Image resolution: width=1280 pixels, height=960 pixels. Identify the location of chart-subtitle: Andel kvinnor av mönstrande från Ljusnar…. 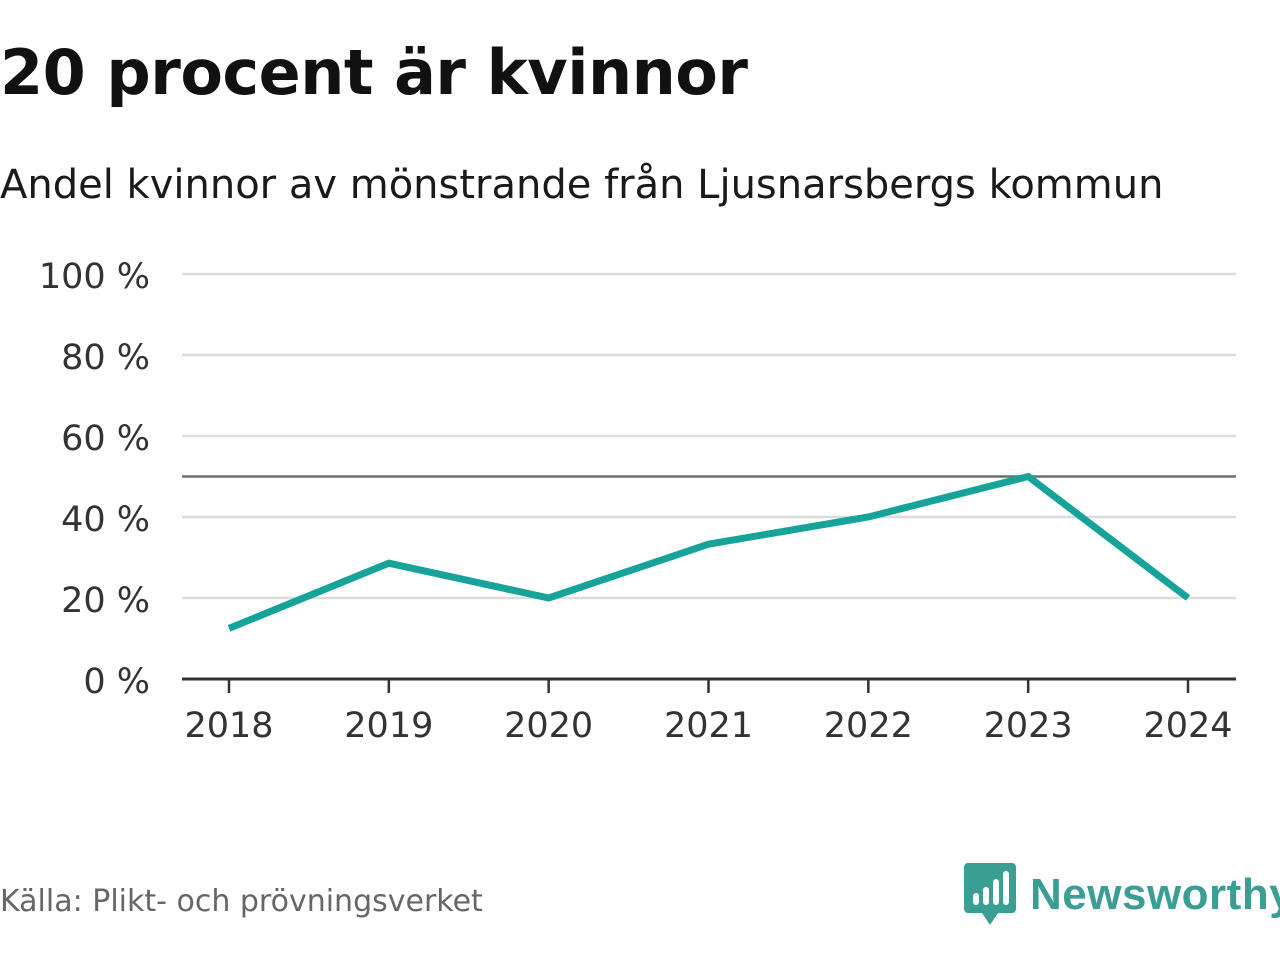
(582, 185).